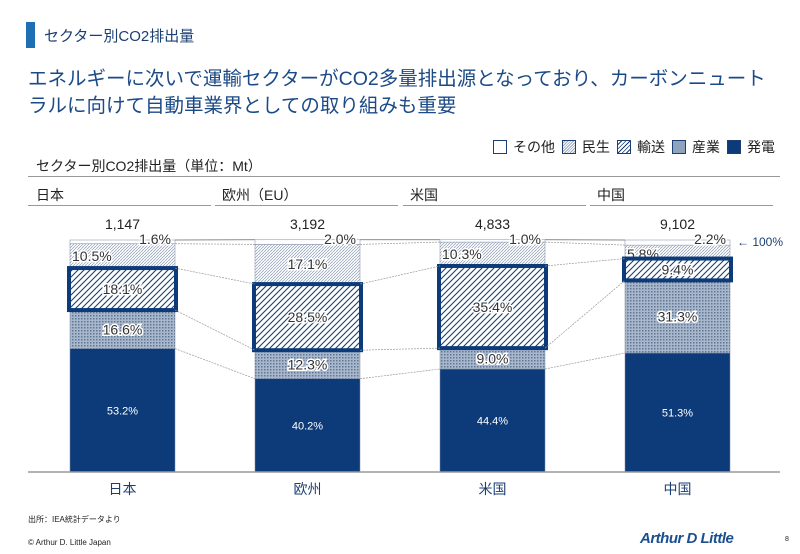 This screenshot has width=800, height=554. I want to click on total-label: 4,833, so click(492, 224).